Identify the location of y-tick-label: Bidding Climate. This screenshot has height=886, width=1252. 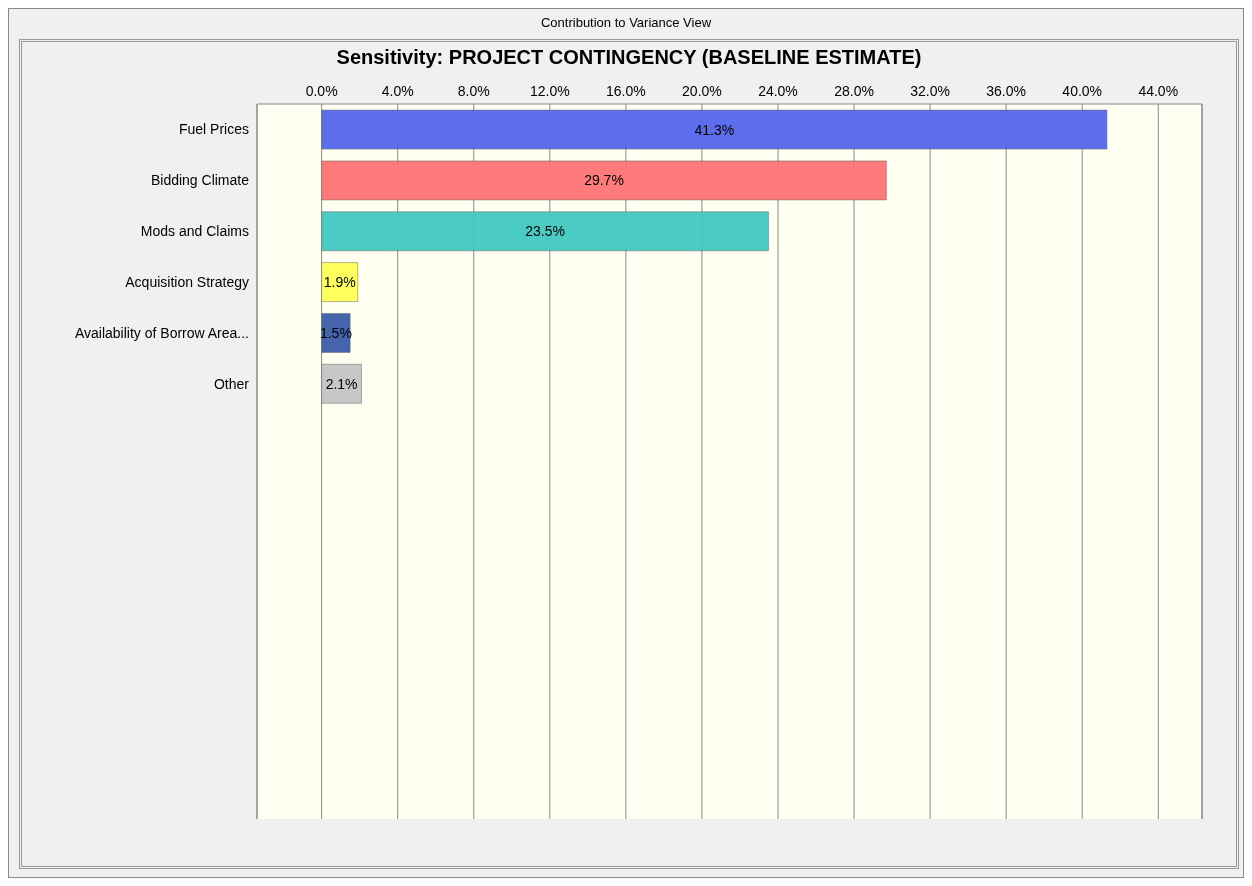
(200, 180).